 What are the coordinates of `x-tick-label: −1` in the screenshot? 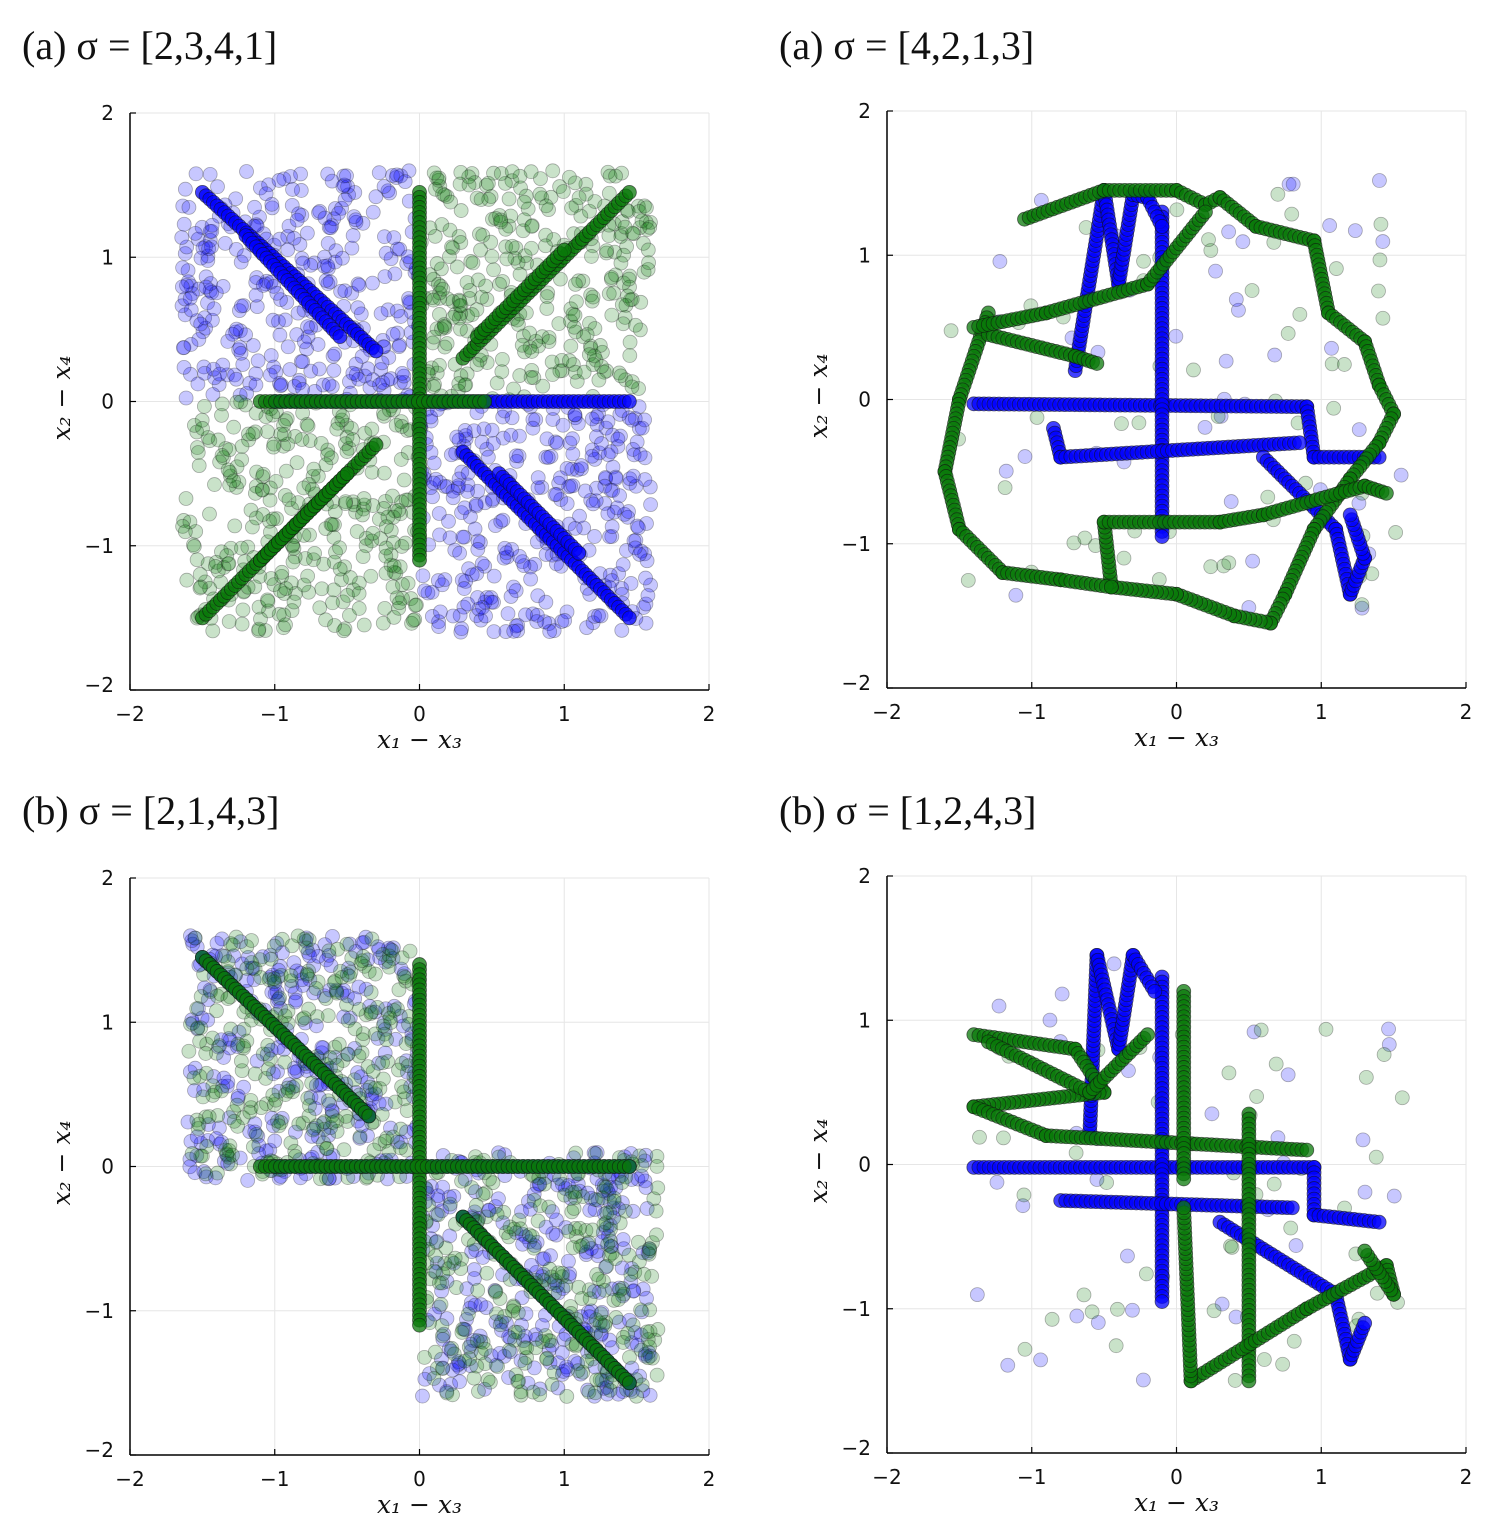 It's located at (274, 1479).